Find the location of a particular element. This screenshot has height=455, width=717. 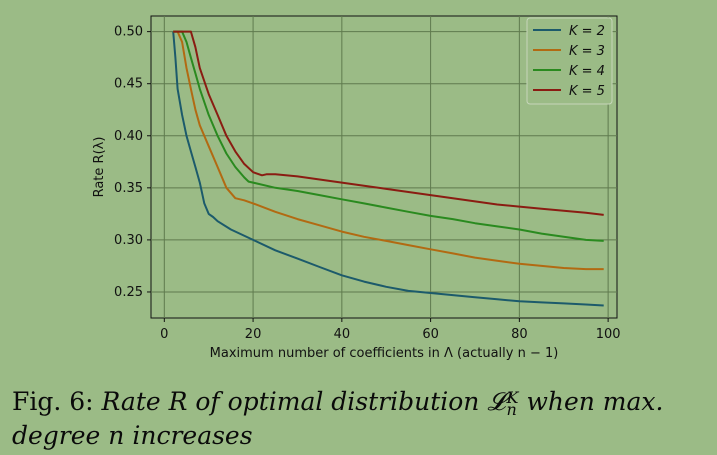

y-tick-label: 0.45 is located at coordinates (128, 84).